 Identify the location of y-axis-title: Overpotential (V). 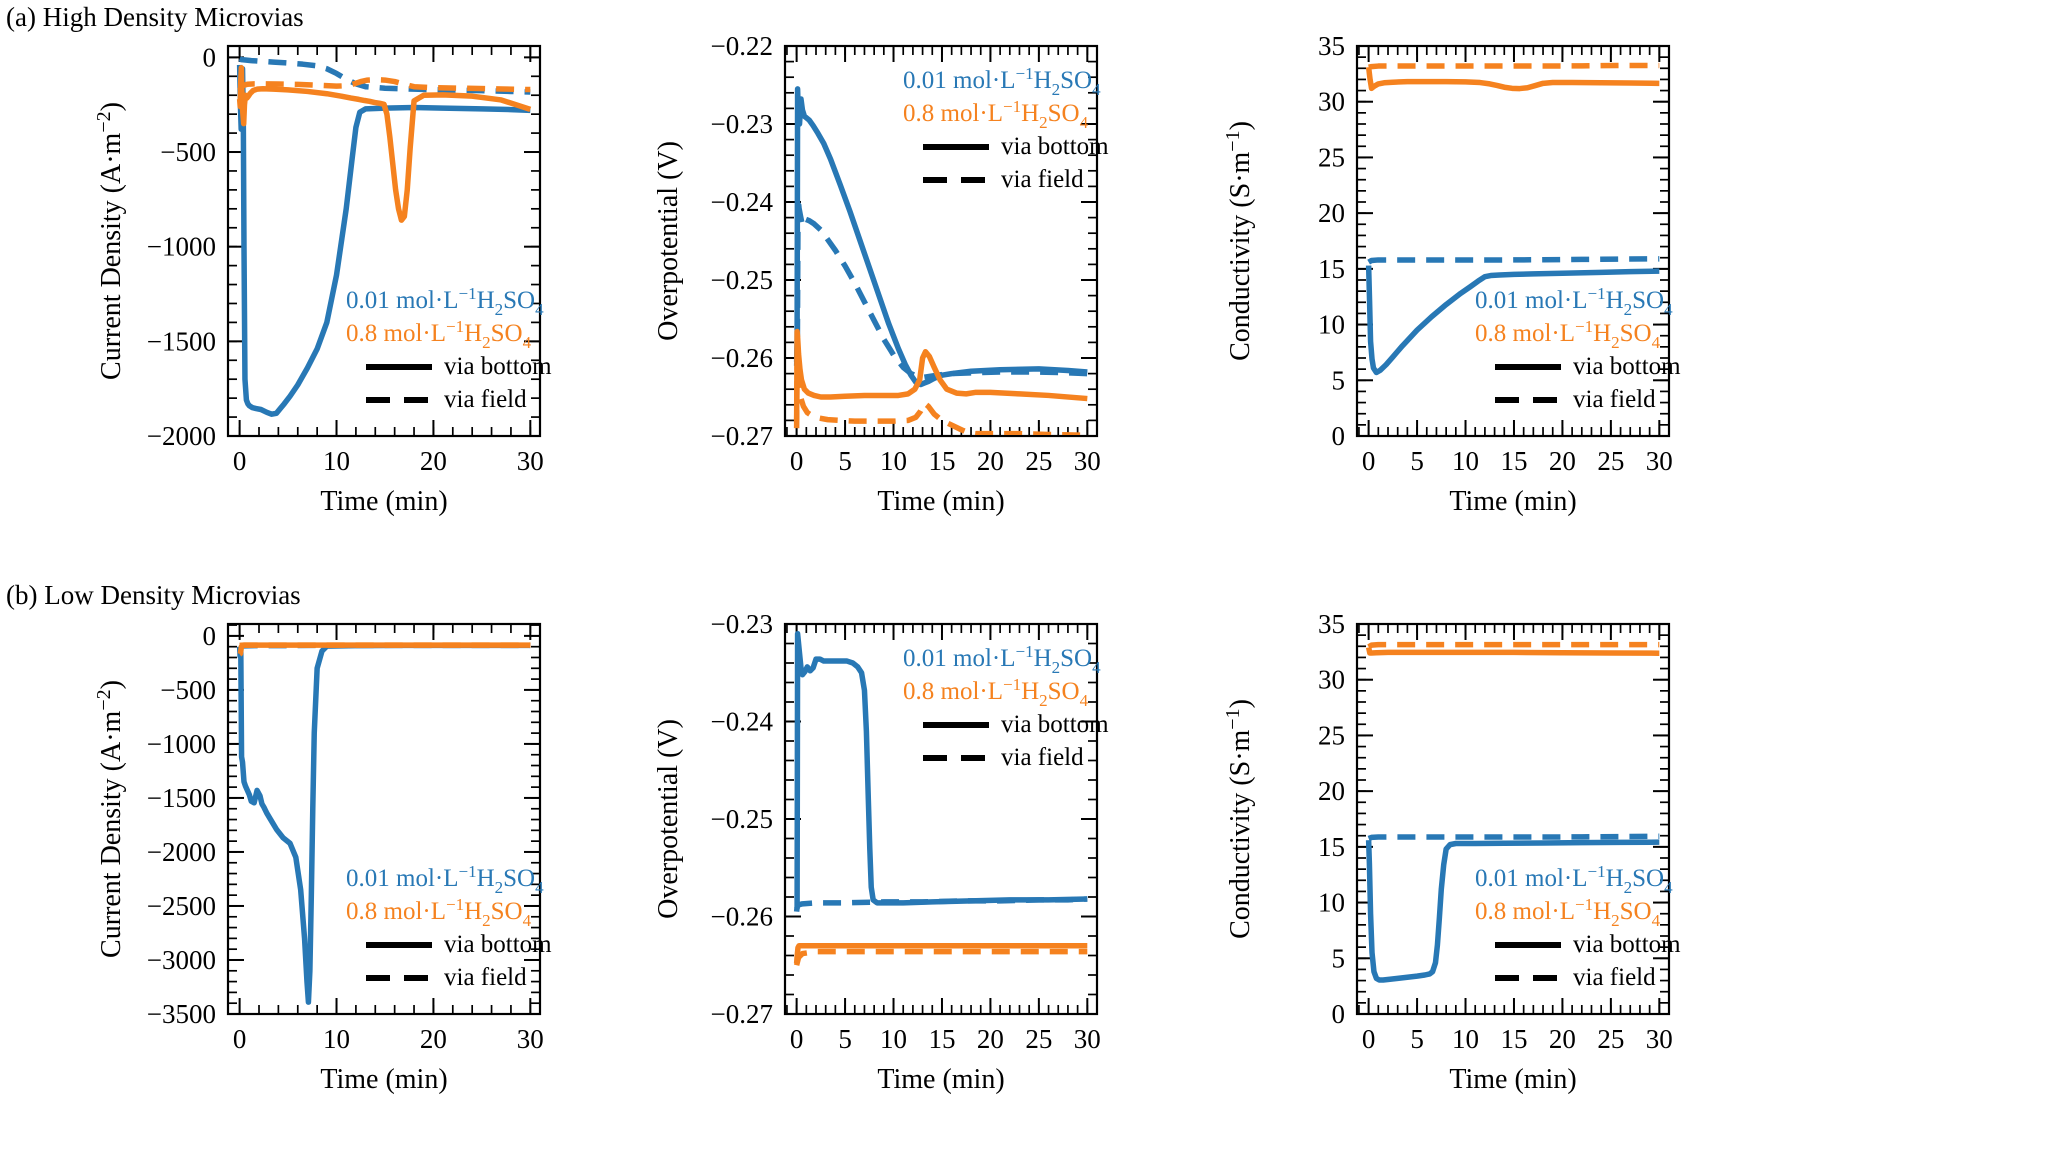
(668, 241).